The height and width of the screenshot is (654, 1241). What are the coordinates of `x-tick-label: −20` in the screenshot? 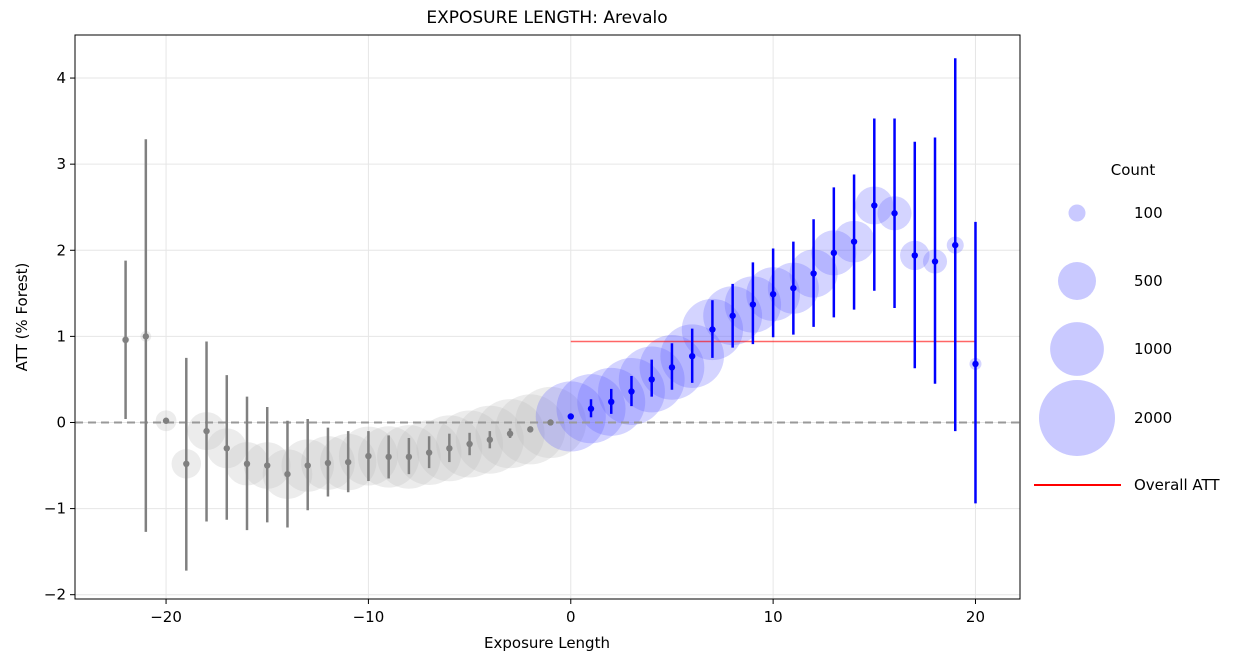 It's located at (166, 617).